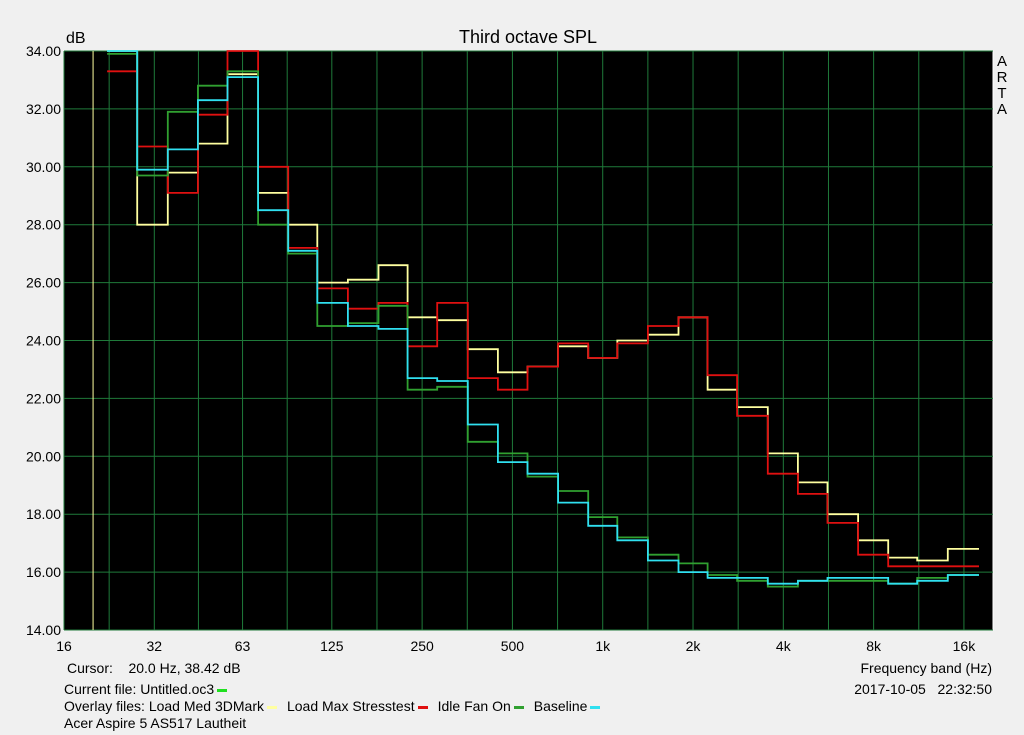 The width and height of the screenshot is (1024, 735). What do you see at coordinates (243, 646) in the screenshot?
I see `x-tick-label: 63` at bounding box center [243, 646].